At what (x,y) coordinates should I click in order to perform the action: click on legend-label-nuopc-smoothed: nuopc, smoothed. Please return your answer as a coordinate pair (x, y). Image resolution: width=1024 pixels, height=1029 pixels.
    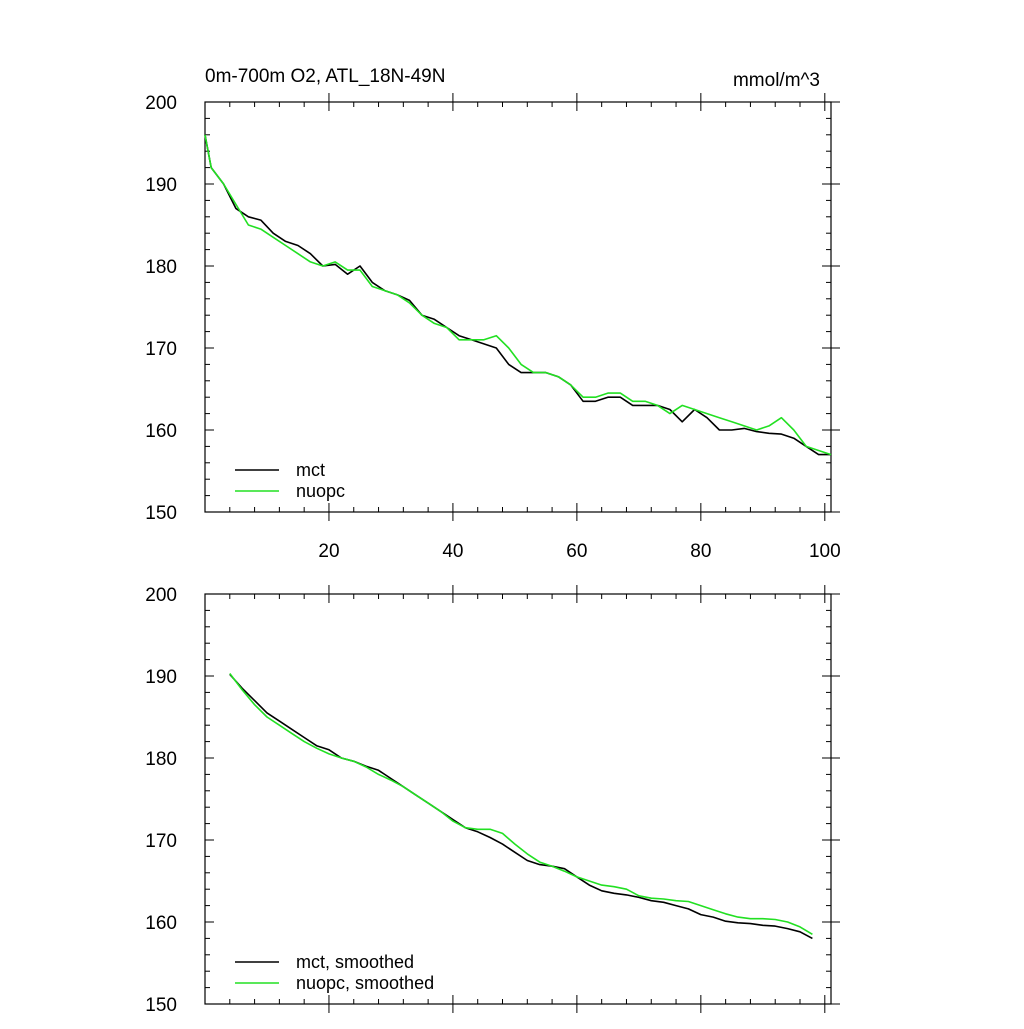
    Looking at the image, I should click on (365, 983).